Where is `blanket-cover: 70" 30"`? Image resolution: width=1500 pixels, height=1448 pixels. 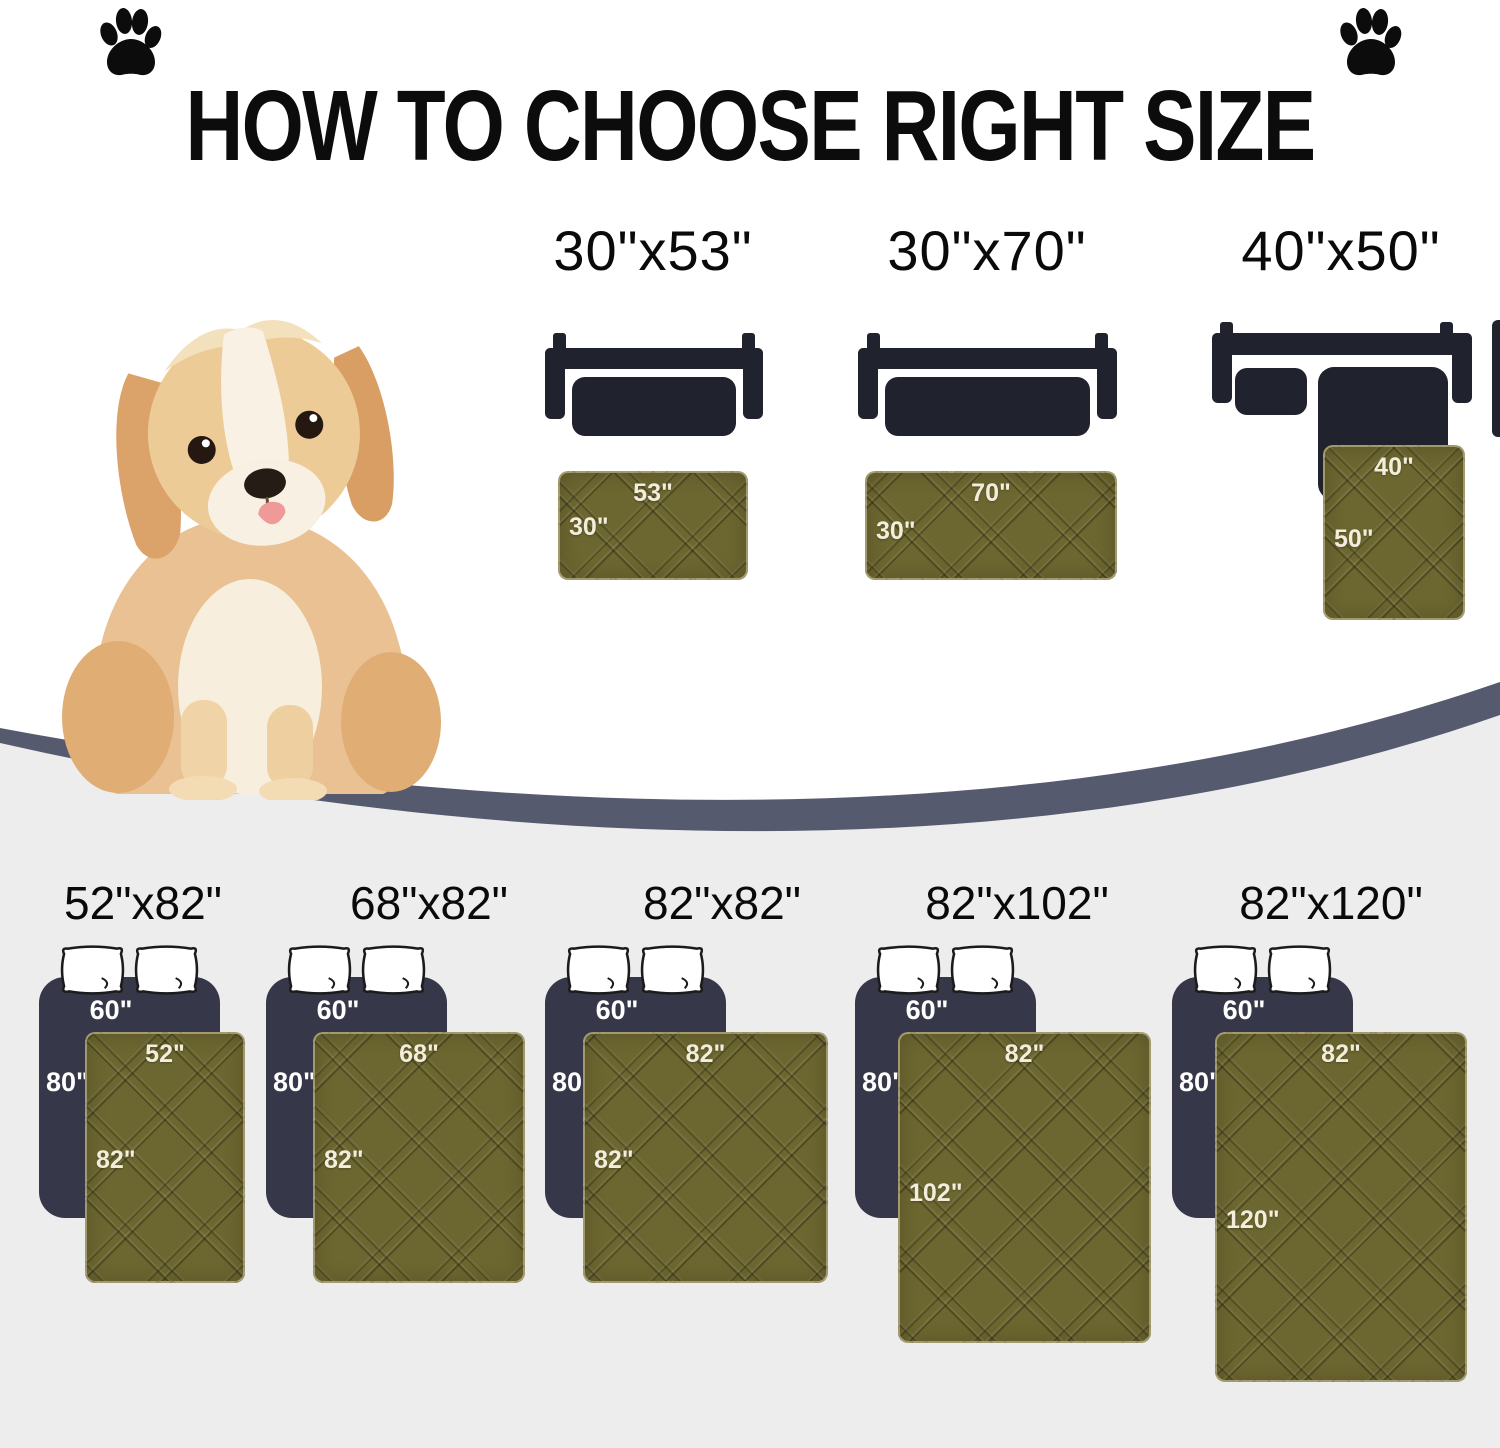 blanket-cover: 70" 30" is located at coordinates (991, 525).